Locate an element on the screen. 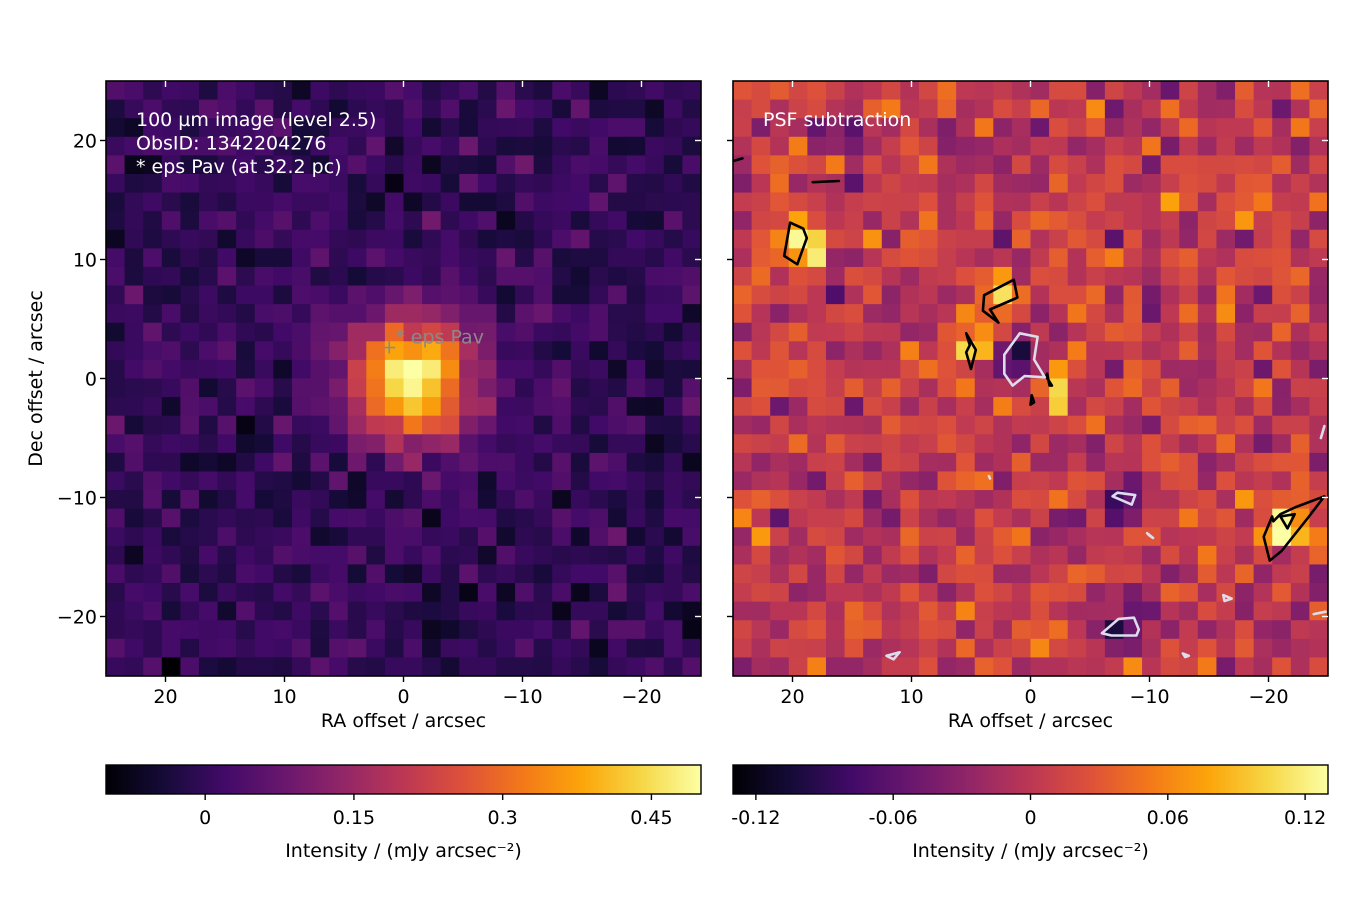 This screenshot has height=900, width=1350. x-tick-label: −20 is located at coordinates (1268, 697).